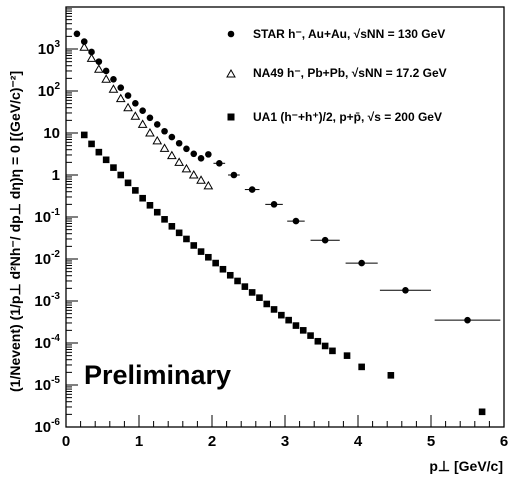 The width and height of the screenshot is (511, 479). What do you see at coordinates (66, 441) in the screenshot?
I see `x-tick-label: 0` at bounding box center [66, 441].